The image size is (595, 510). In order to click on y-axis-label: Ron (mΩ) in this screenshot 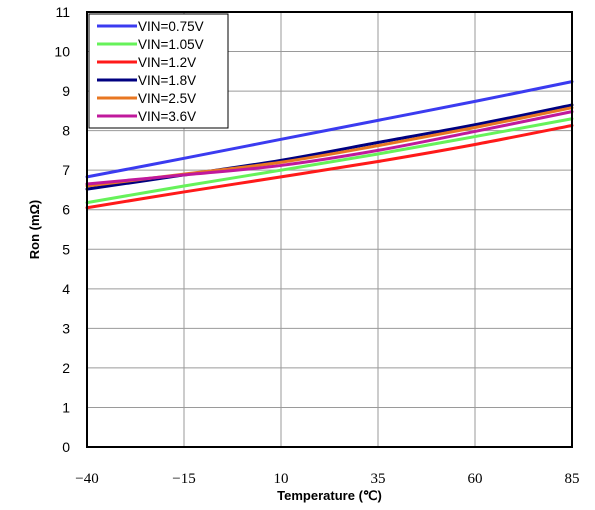, I will do `click(34, 230)`.